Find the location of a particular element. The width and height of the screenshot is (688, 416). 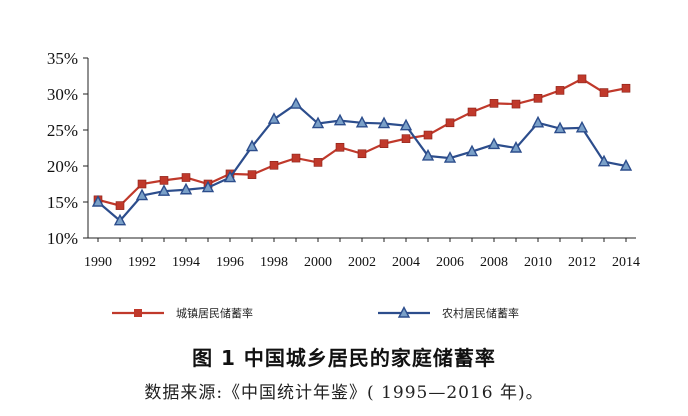

y-tick-label: 25% is located at coordinates (62, 130).